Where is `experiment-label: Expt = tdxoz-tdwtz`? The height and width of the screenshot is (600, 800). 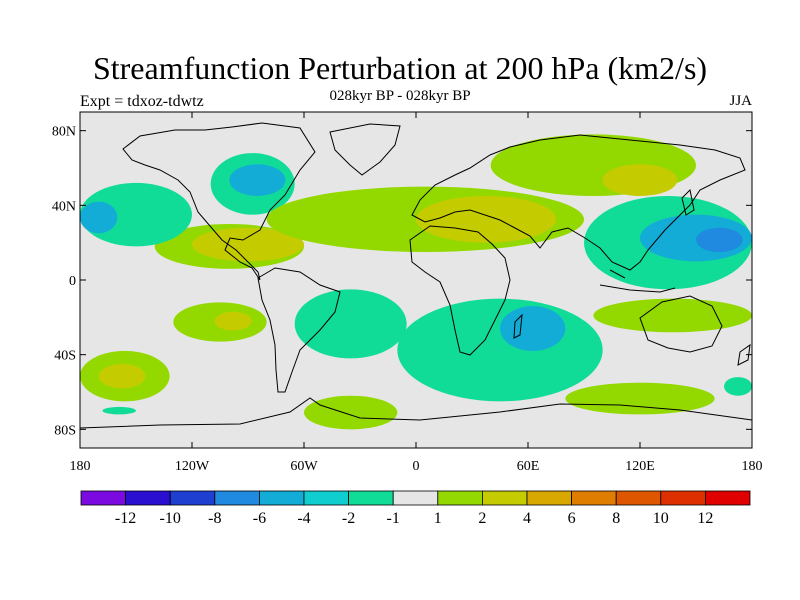 experiment-label: Expt = tdxoz-tdwtz is located at coordinates (142, 101).